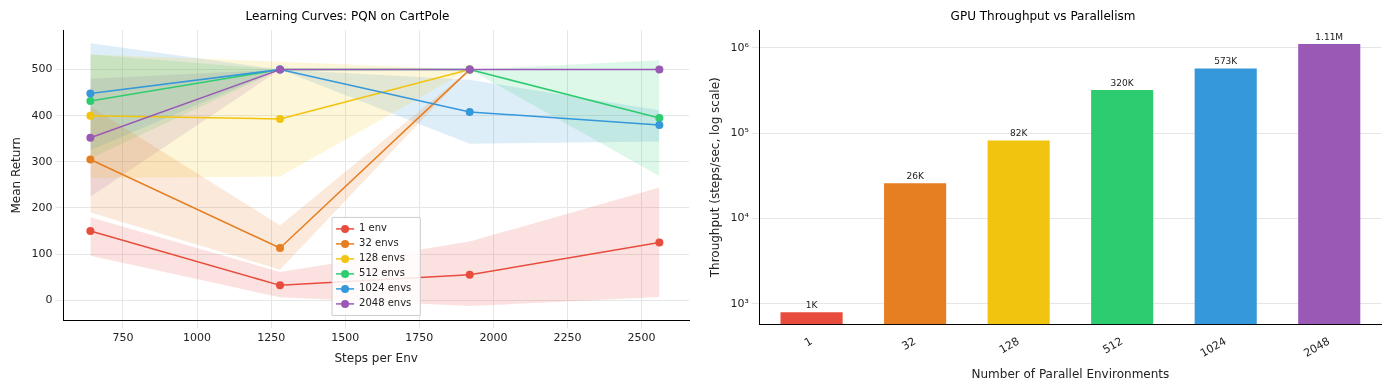 The image size is (1389, 390). Describe the element at coordinates (1019, 133) in the screenshot. I see `data-label: 82K` at that location.